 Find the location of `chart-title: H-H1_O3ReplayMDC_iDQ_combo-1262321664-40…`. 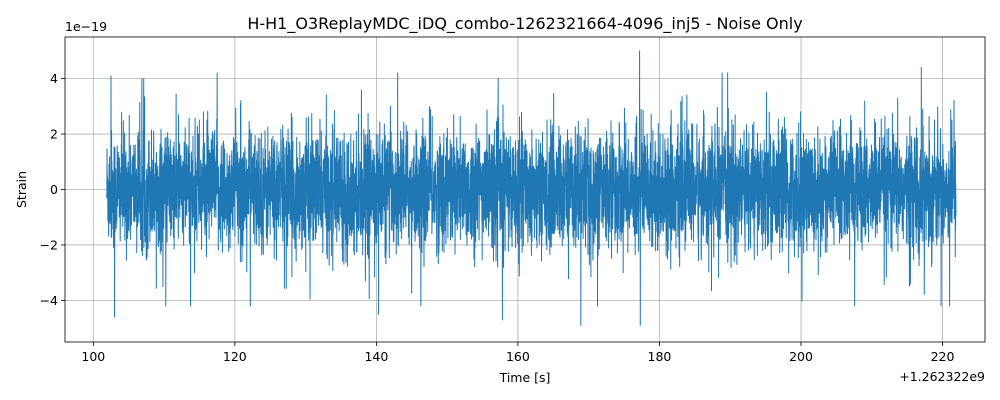

chart-title: H-H1_O3ReplayMDC_iDQ_combo-1262321664-40… is located at coordinates (524, 24).